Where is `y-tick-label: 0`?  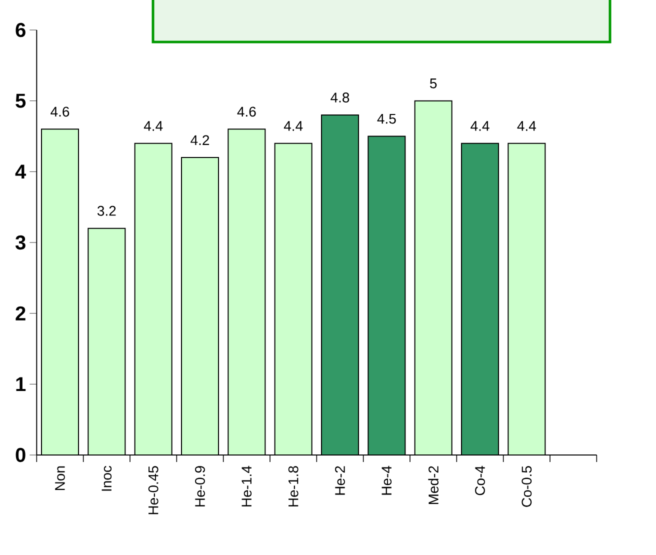 y-tick-label: 0 is located at coordinates (21, 455).